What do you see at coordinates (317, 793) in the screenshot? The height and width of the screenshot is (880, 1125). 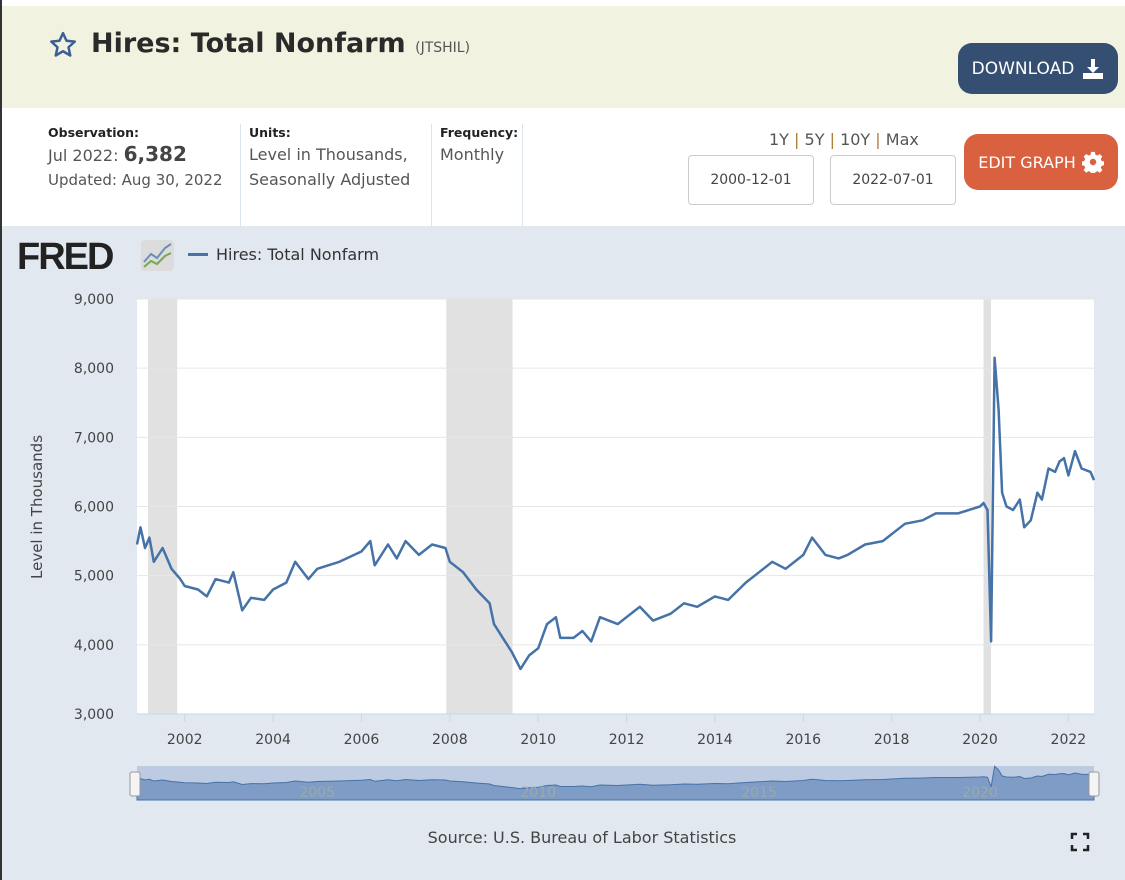 I see `navigator-label: 2005` at bounding box center [317, 793].